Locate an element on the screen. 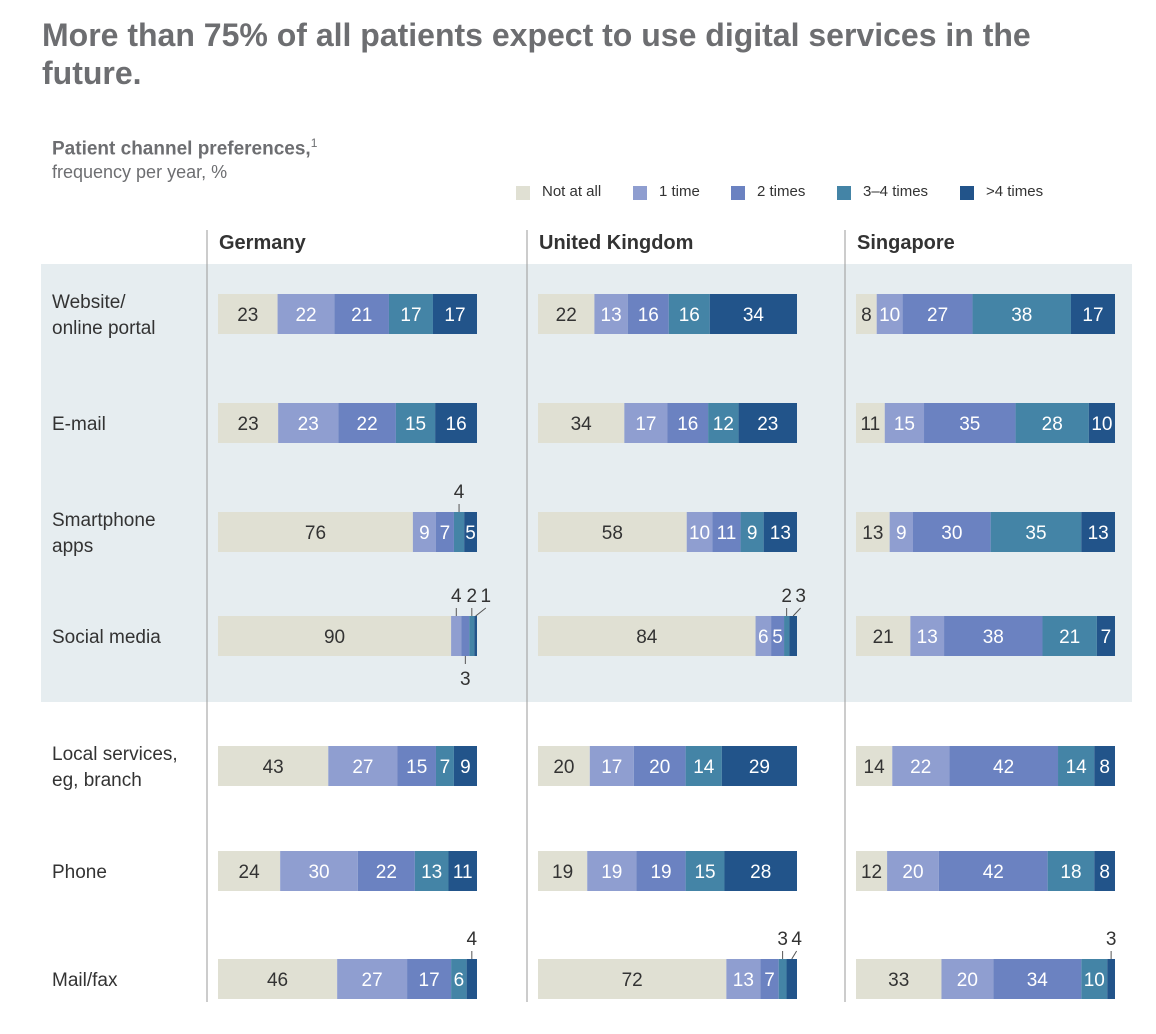  segment-value-label: 58 is located at coordinates (612, 533).